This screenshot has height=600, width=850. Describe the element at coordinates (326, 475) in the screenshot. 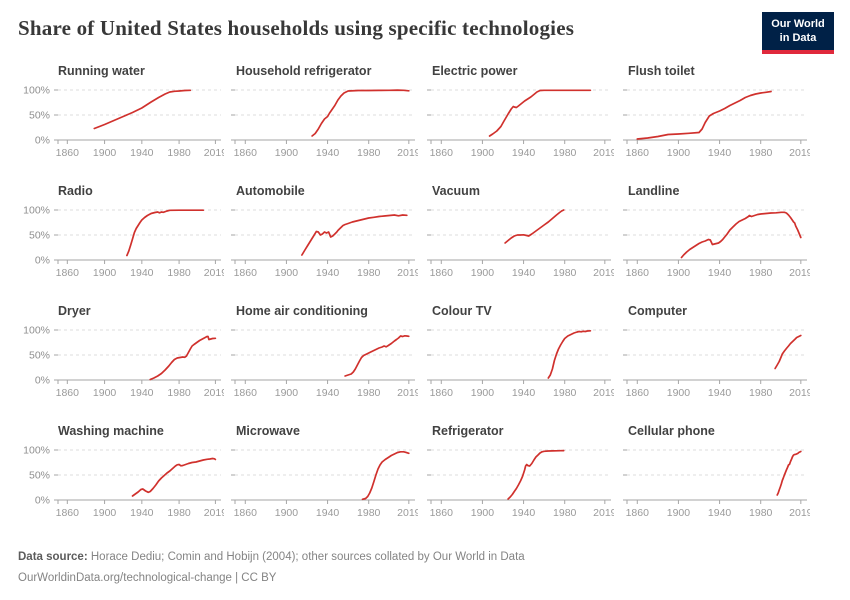

I see `chart-panel-microwave: Microwave 1860 1900 1940 1980 2019` at that location.